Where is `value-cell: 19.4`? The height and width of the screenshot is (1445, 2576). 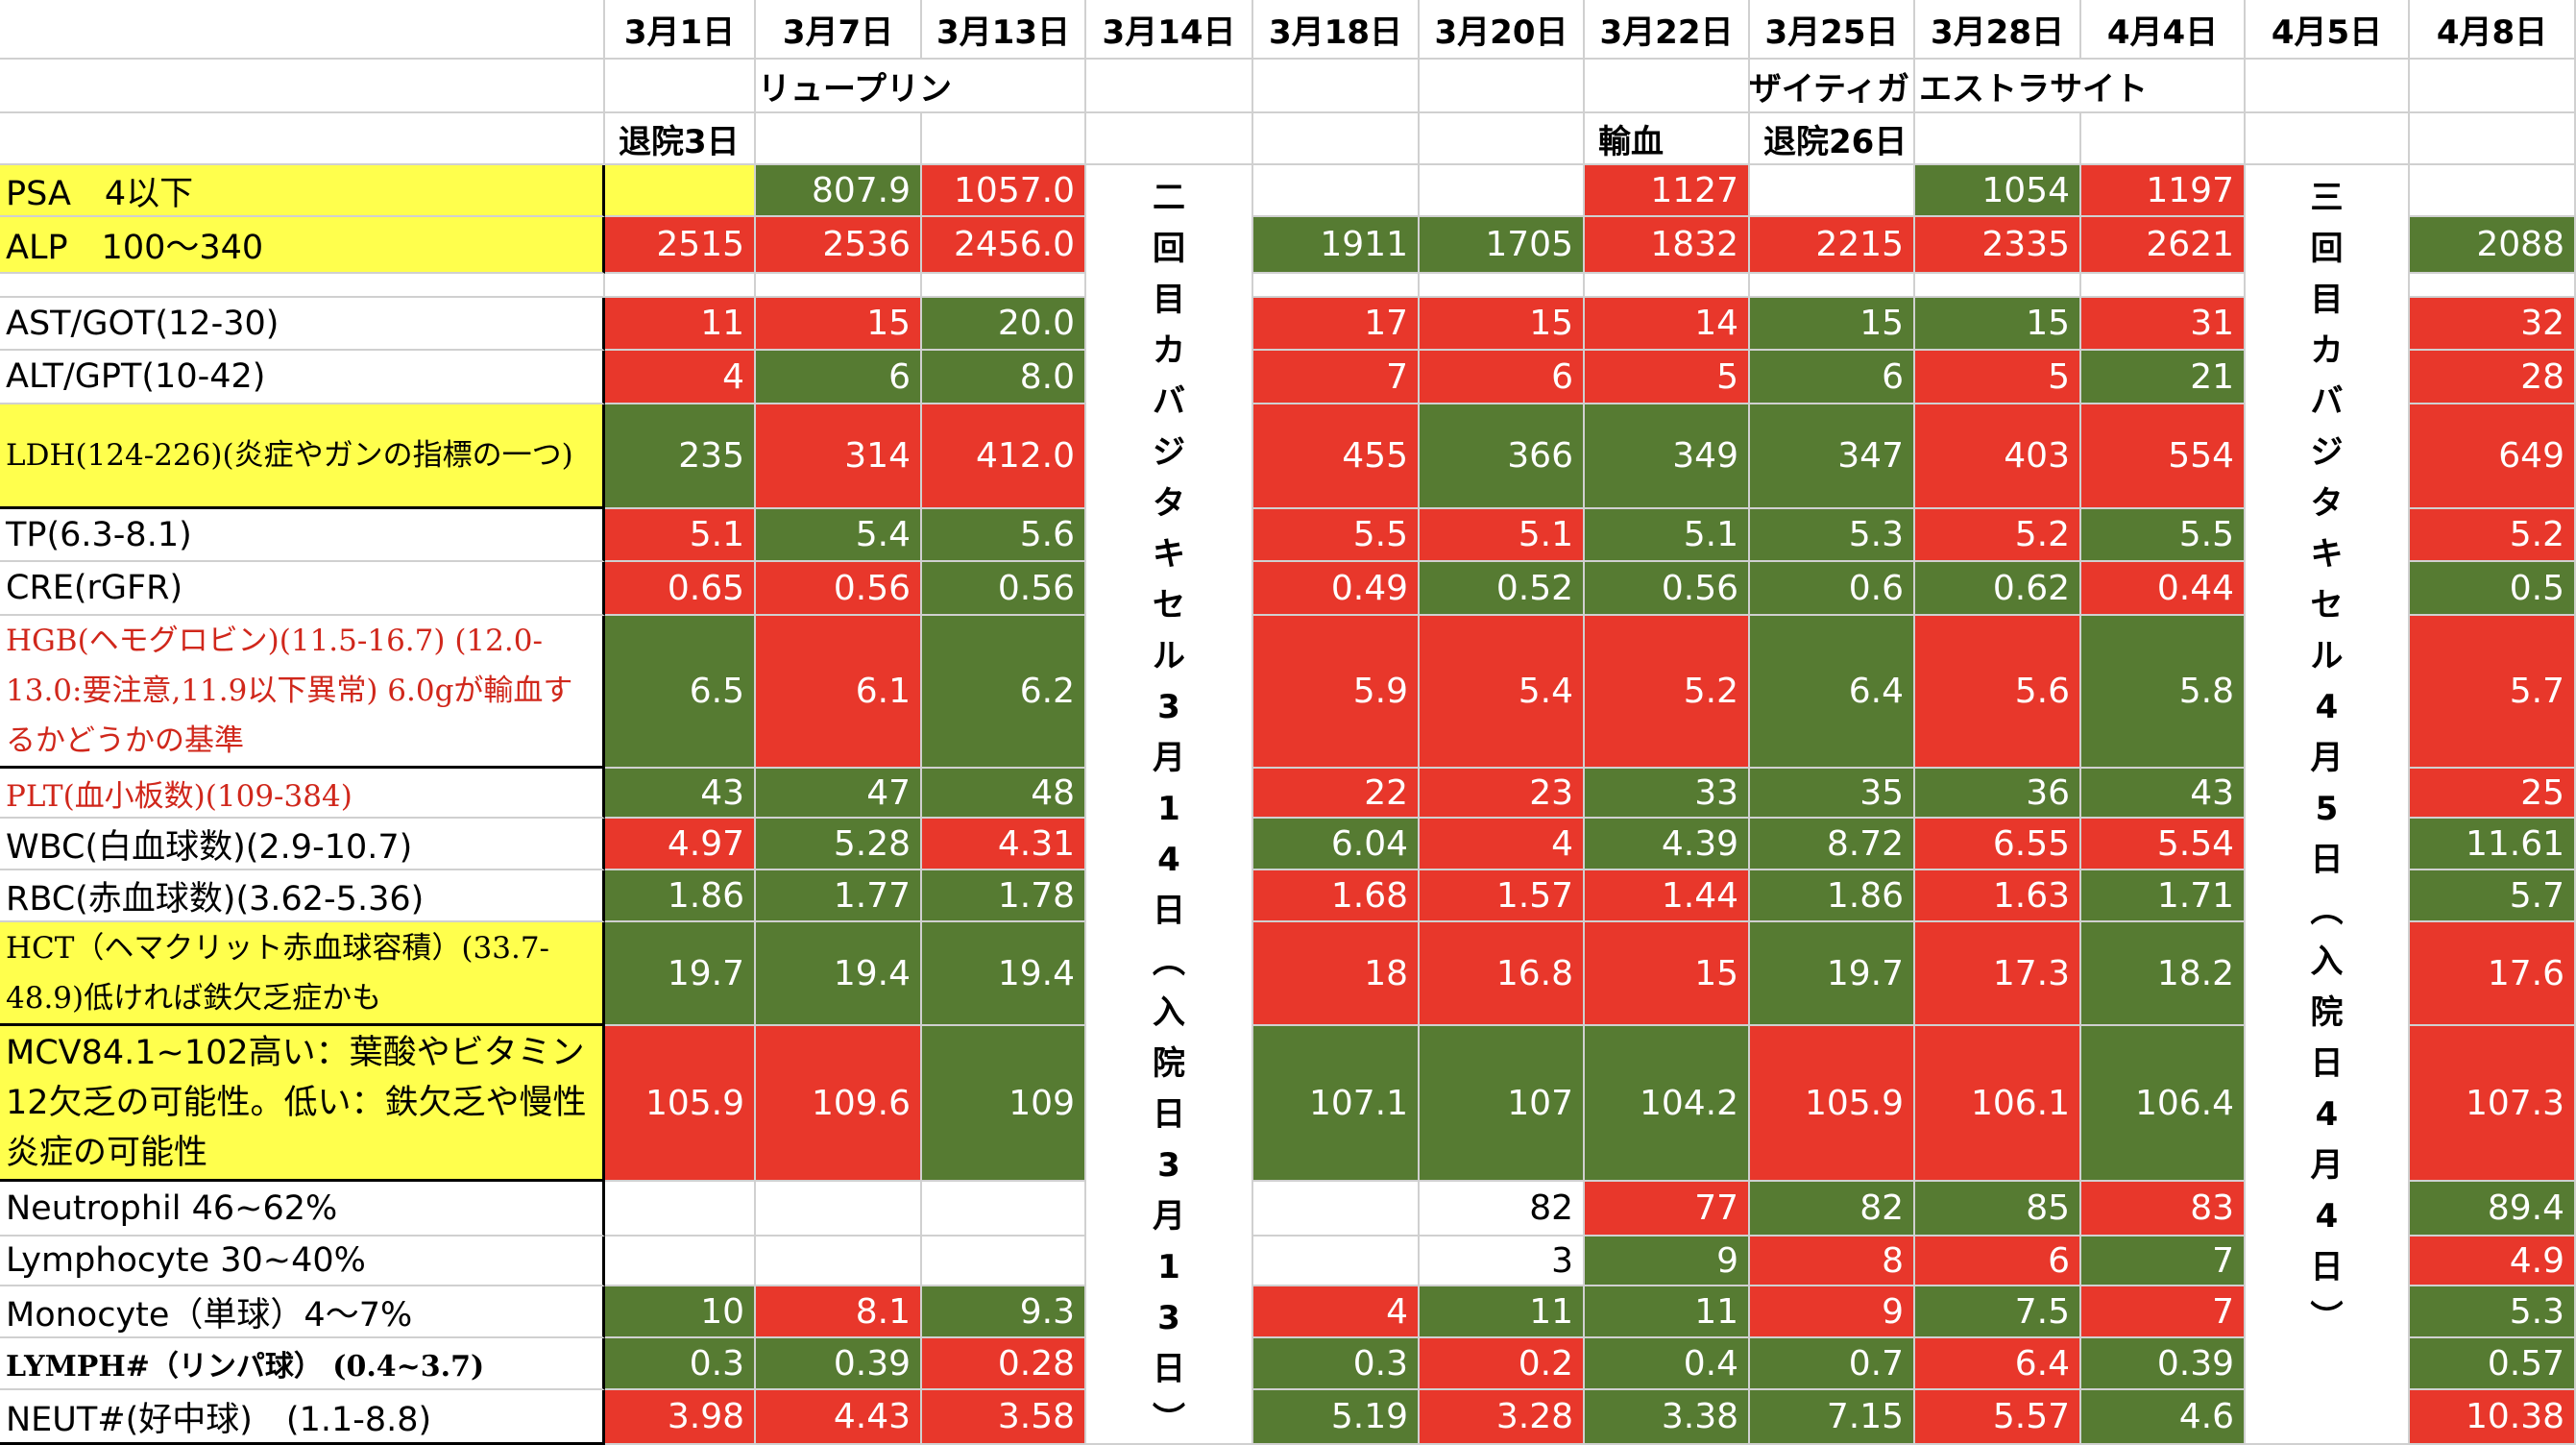
value-cell: 19.4 is located at coordinates (1004, 974).